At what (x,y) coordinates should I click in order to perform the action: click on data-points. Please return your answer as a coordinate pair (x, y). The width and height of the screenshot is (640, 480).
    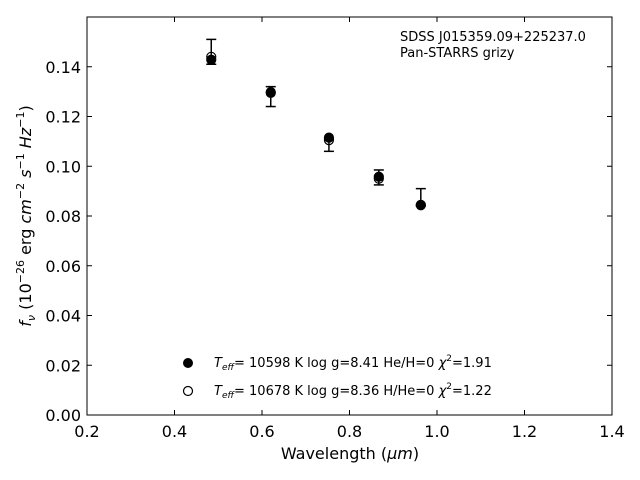
    Looking at the image, I should click on (316, 131).